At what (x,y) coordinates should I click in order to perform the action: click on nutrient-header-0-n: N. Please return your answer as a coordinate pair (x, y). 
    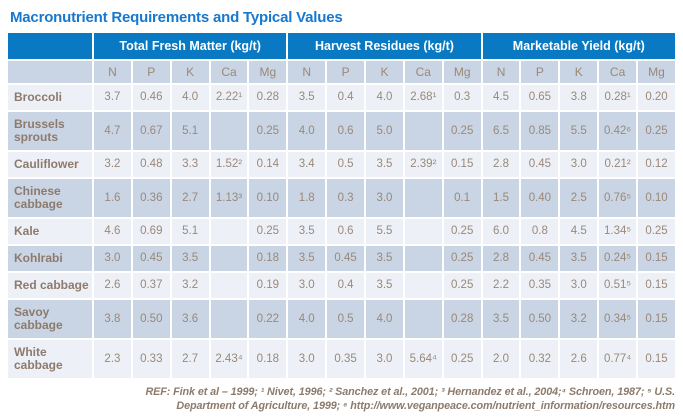
    Looking at the image, I should click on (112, 72).